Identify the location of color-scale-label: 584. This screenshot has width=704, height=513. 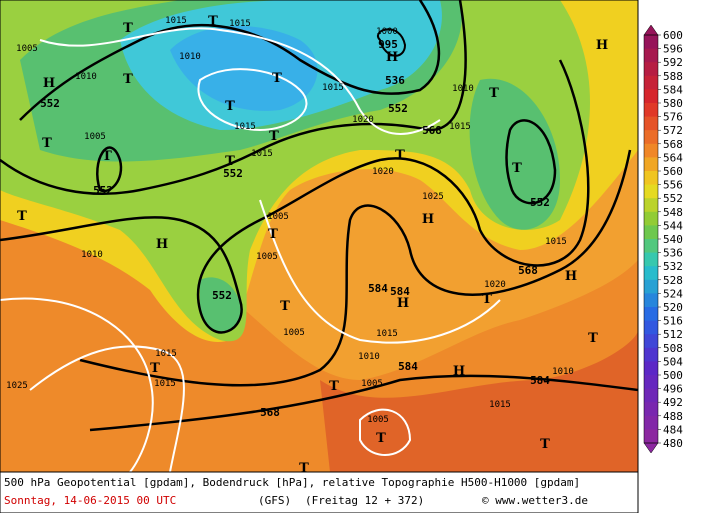
(673, 89).